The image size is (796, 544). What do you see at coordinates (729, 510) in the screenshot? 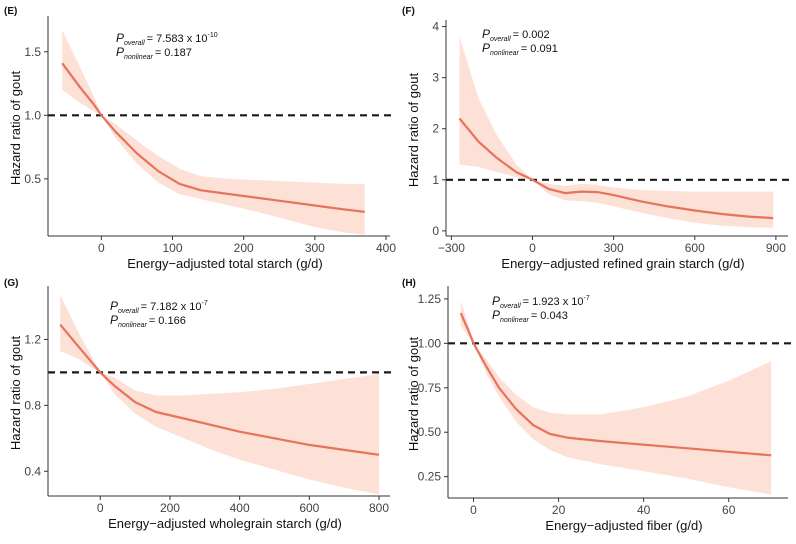
I see `x-tick-label: 60` at bounding box center [729, 510].